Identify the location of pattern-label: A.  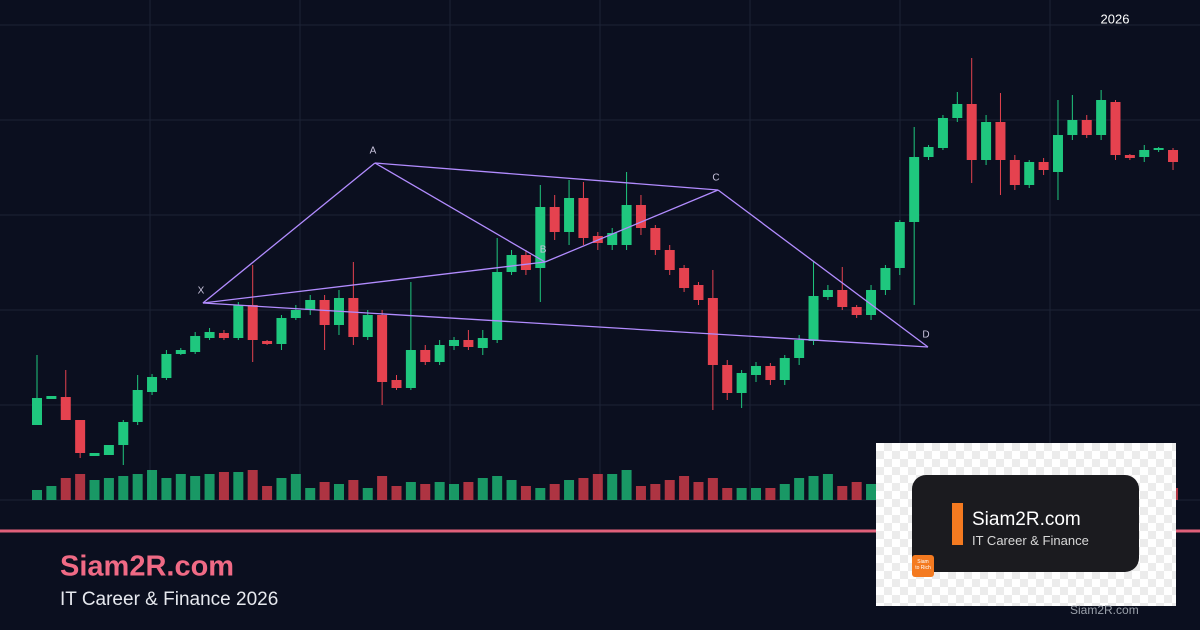
(373, 151).